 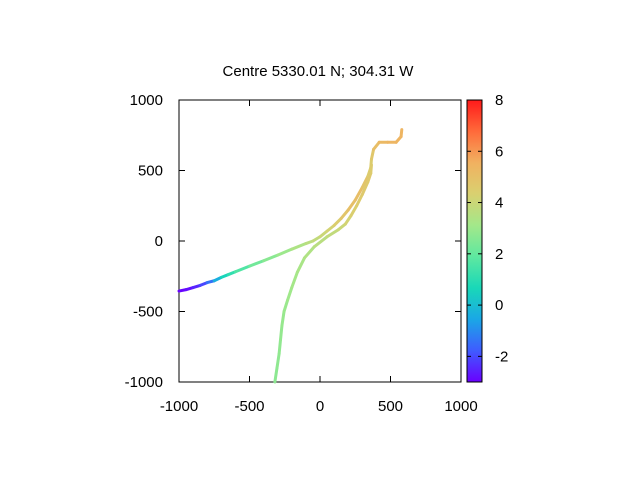 I want to click on y-tick-label: -500, so click(x=148, y=312).